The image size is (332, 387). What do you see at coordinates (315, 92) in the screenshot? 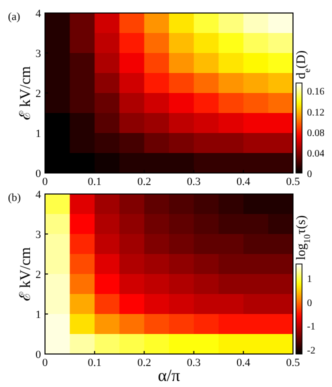
I see `color-bar-label: 0.16` at bounding box center [315, 92].